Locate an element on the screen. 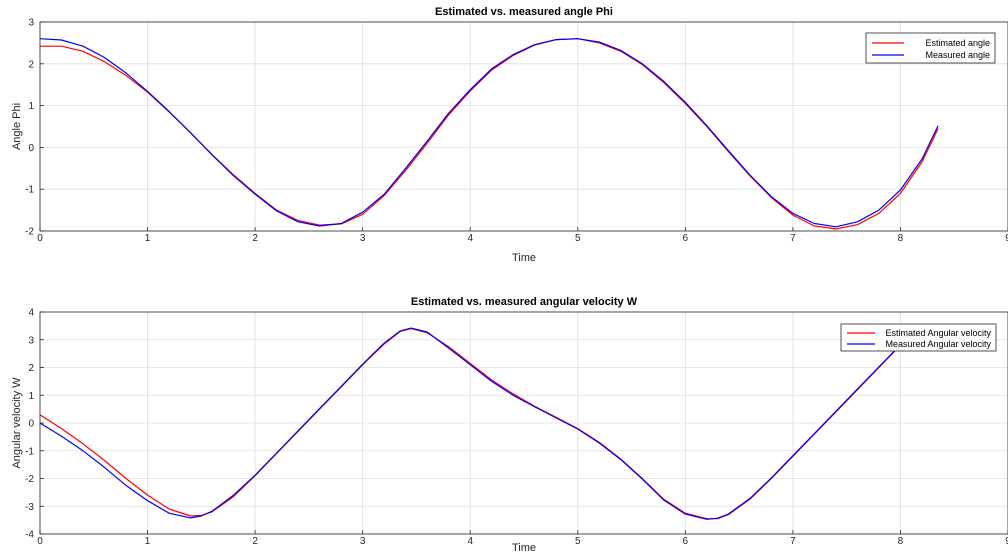  y-tick-label: -3 is located at coordinates (29, 507).